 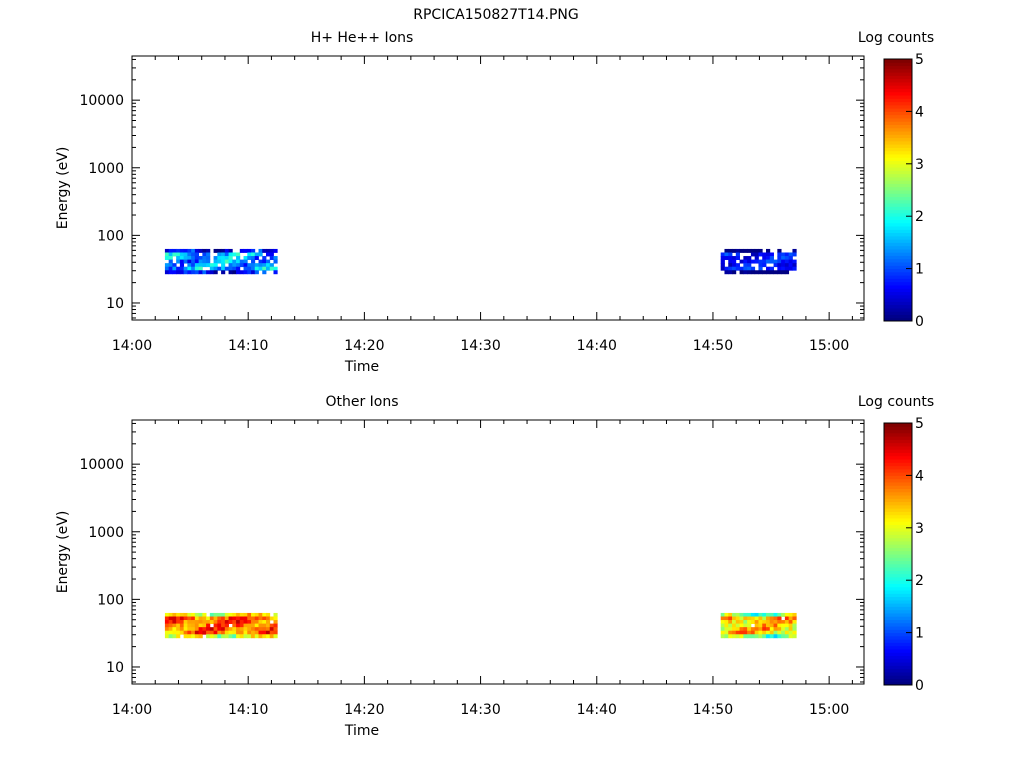 What do you see at coordinates (919, 634) in the screenshot?
I see `colorbar-tick-label: 1` at bounding box center [919, 634].